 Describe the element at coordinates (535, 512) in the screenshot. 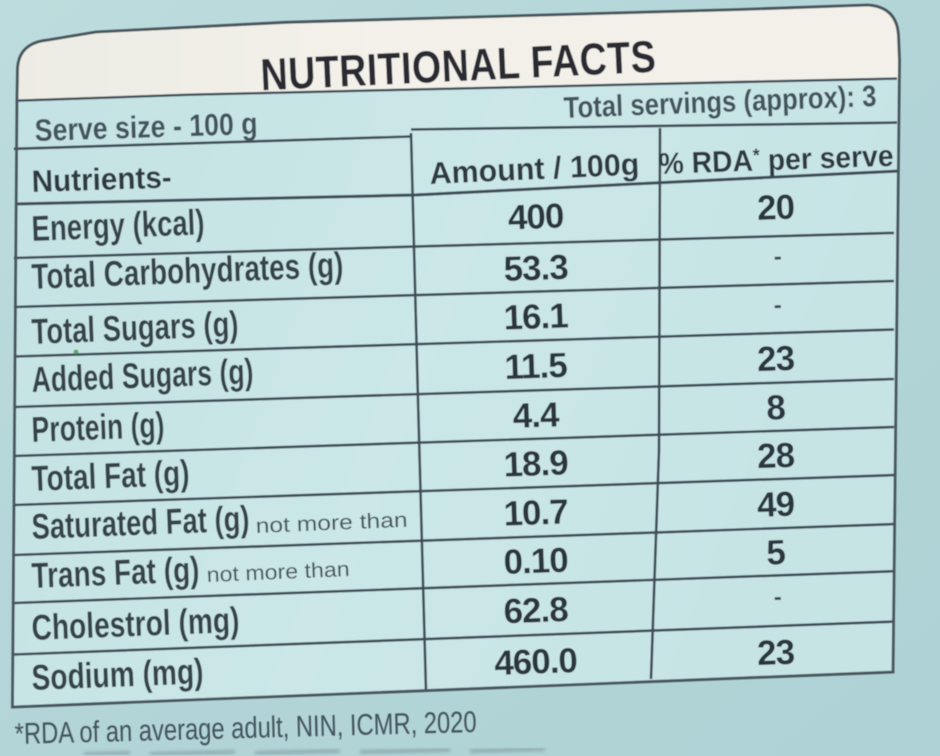

I see `svg-text: 10.7` at that location.